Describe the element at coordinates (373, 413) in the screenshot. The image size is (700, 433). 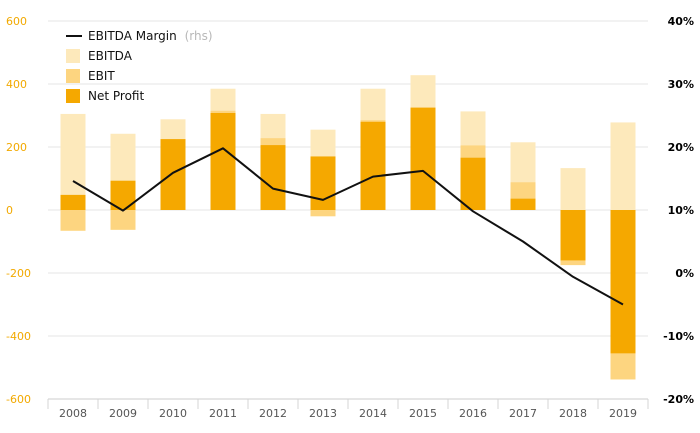
I see `x-tick-label: 2014` at that location.